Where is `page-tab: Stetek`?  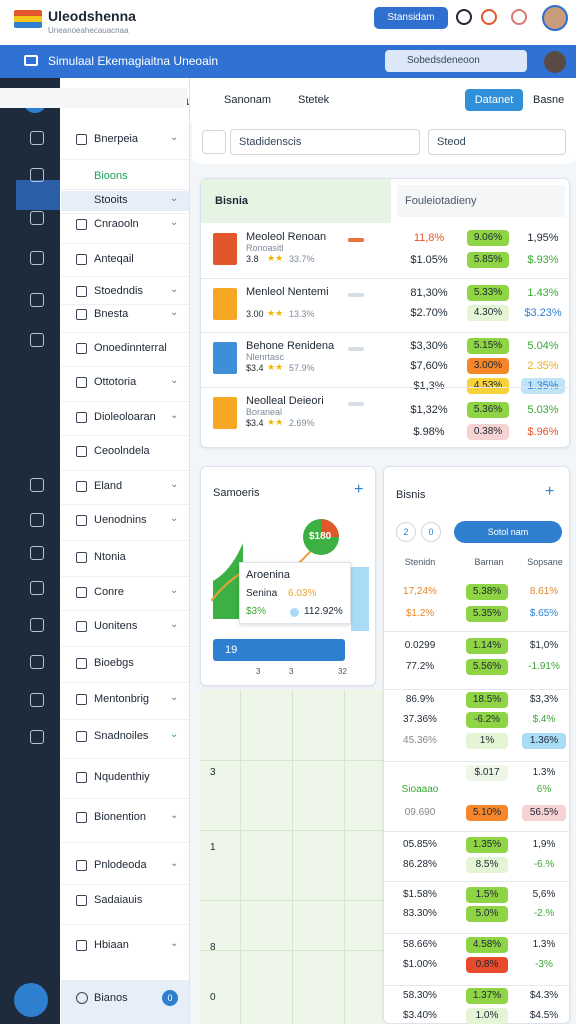
page-tab: Stetek is located at coordinates (314, 100).